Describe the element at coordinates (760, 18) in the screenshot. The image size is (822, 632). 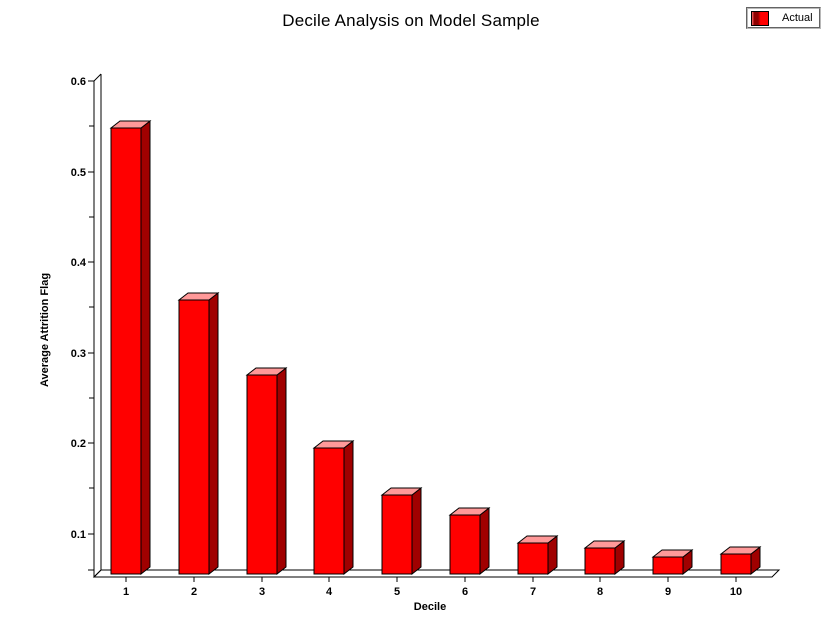
I see `legend-color-swatch` at that location.